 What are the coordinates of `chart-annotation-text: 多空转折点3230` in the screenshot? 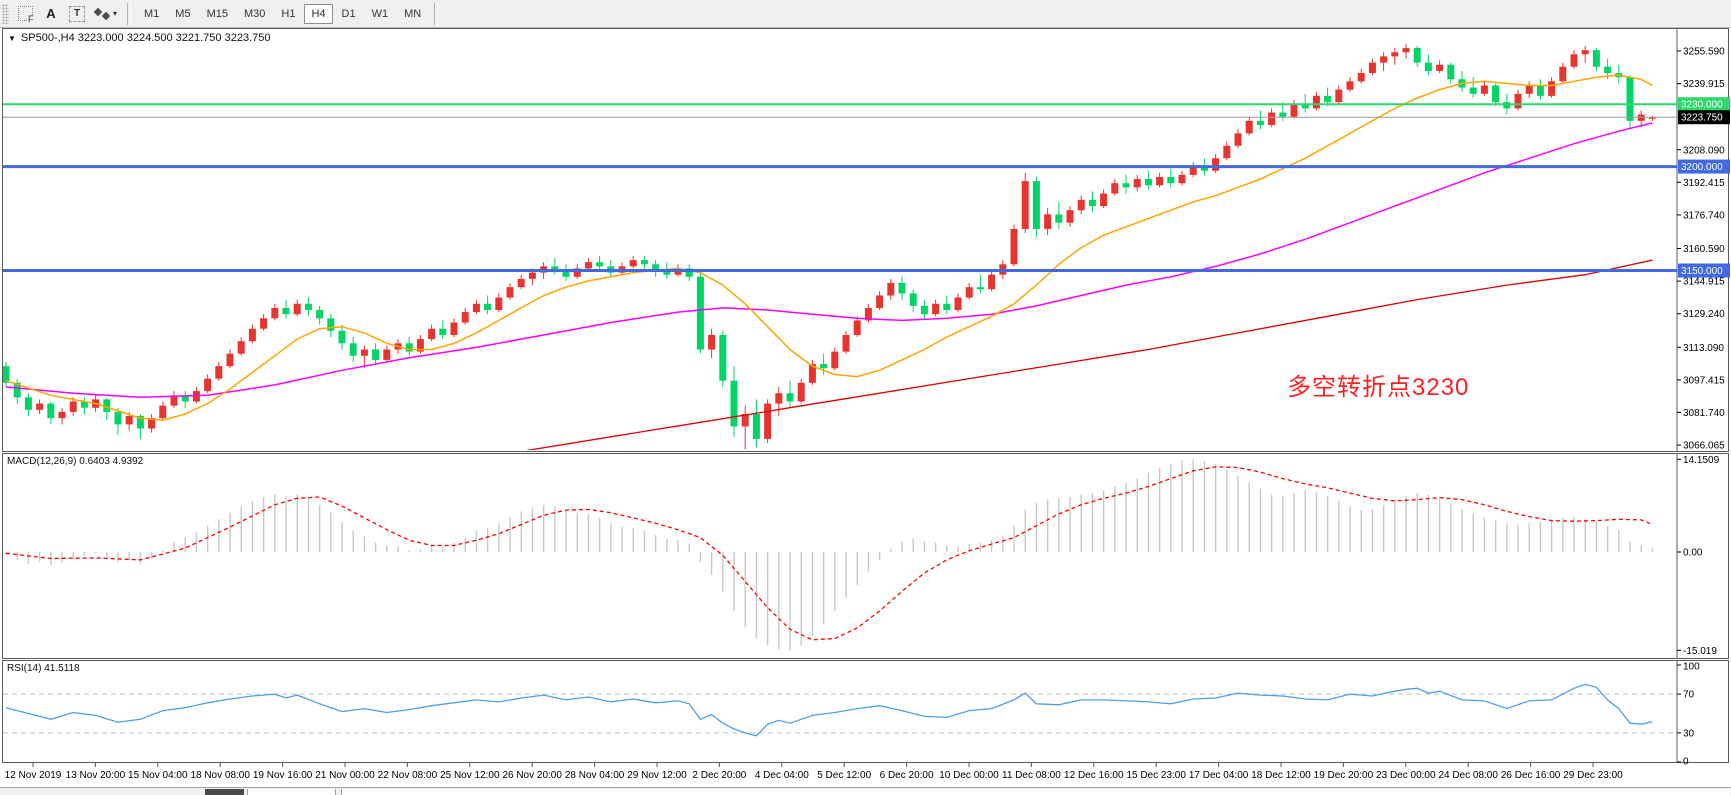 It's located at (1378, 387).